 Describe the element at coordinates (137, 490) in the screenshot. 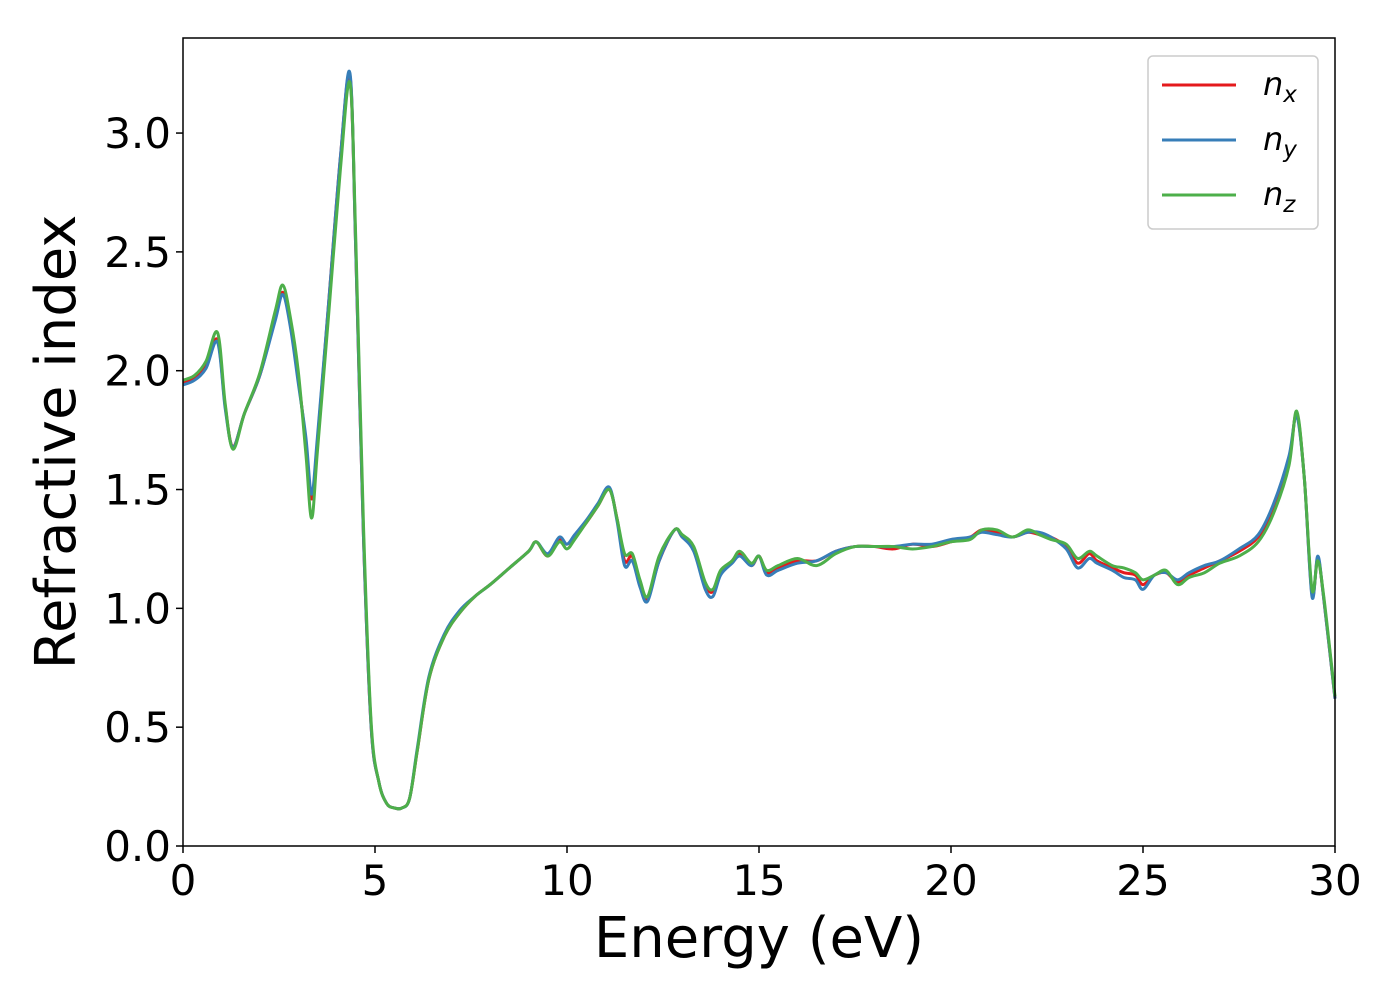

I see `y-tick-label: 1.5` at that location.